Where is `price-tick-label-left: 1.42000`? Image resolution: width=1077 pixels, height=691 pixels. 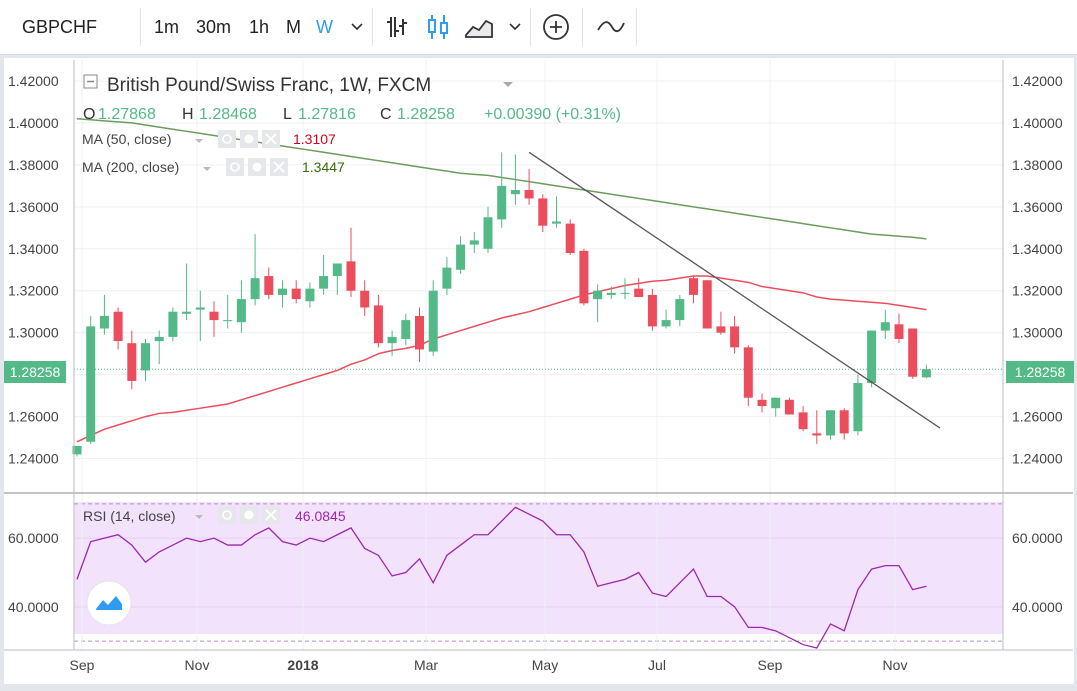 price-tick-label-left: 1.42000 is located at coordinates (33, 81).